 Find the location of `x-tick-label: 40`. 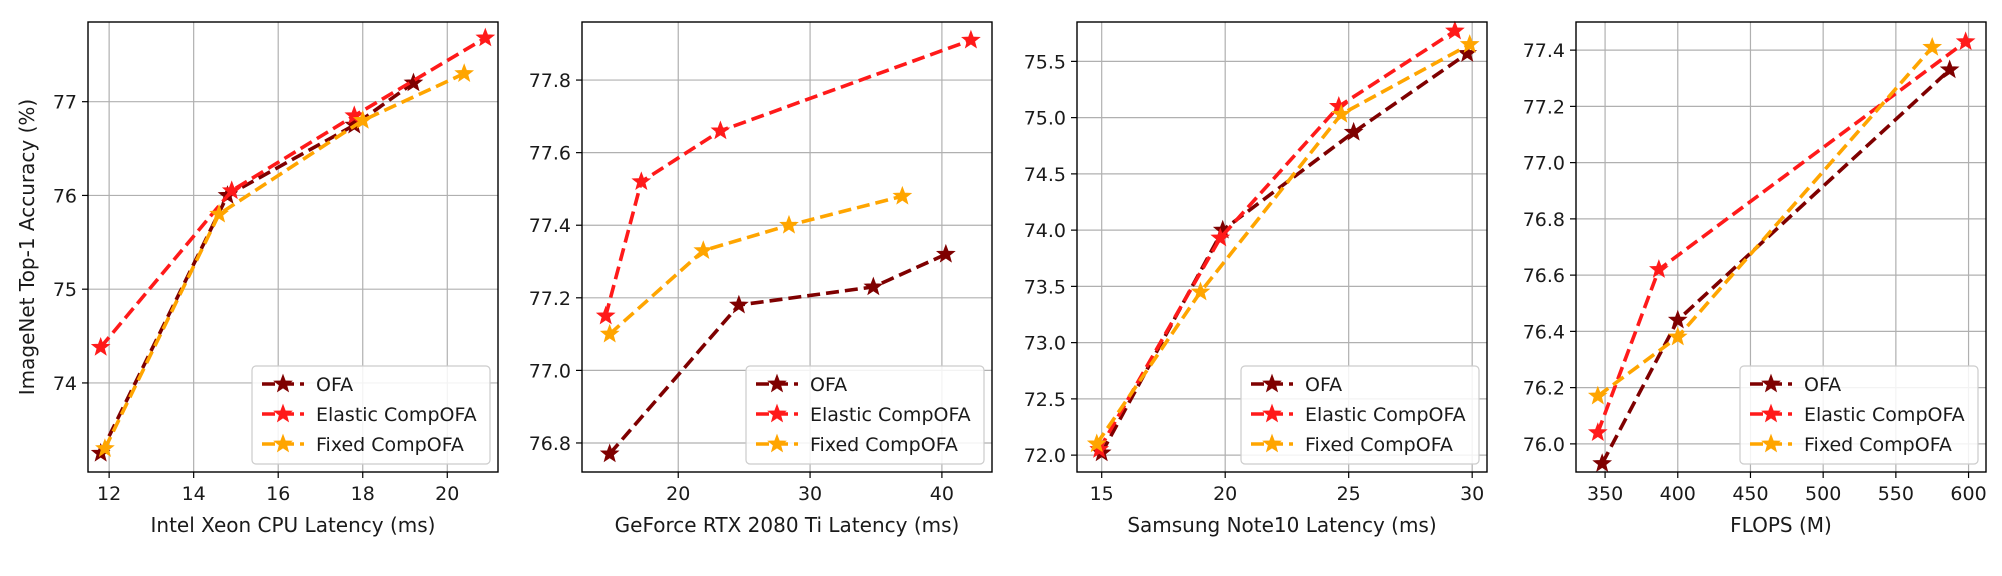

x-tick-label: 40 is located at coordinates (942, 494).